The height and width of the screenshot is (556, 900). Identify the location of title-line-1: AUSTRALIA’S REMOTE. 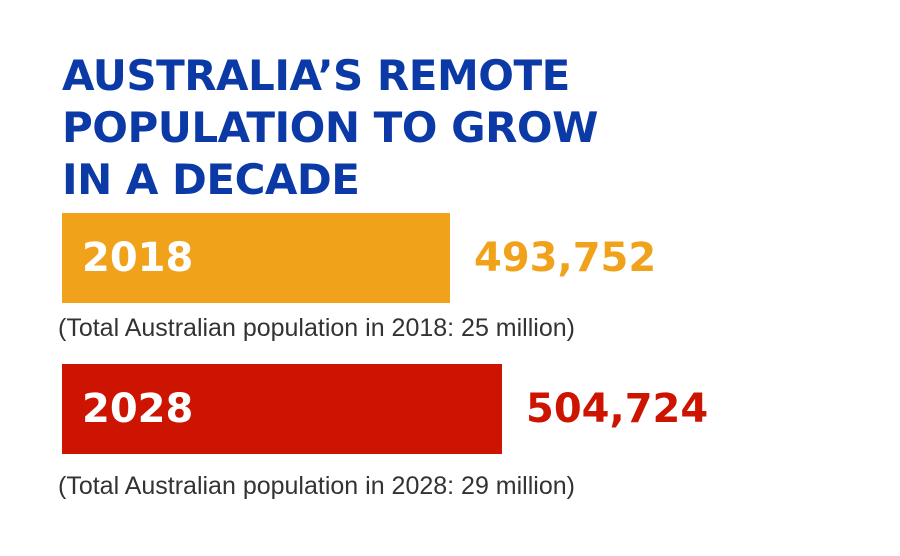
(316, 75).